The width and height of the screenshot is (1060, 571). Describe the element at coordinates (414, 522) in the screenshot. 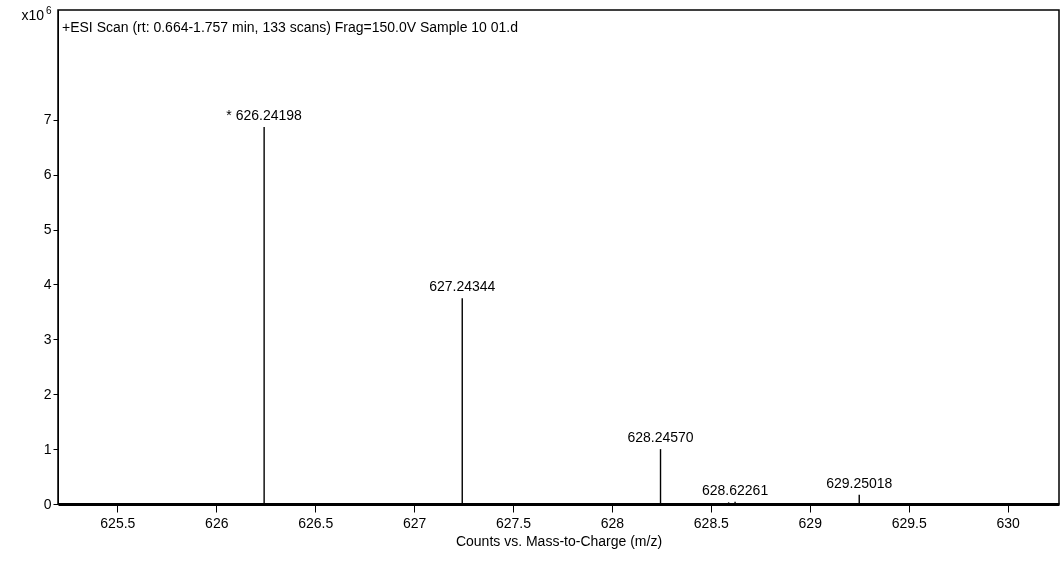

I see `x-tick-label: 627` at that location.